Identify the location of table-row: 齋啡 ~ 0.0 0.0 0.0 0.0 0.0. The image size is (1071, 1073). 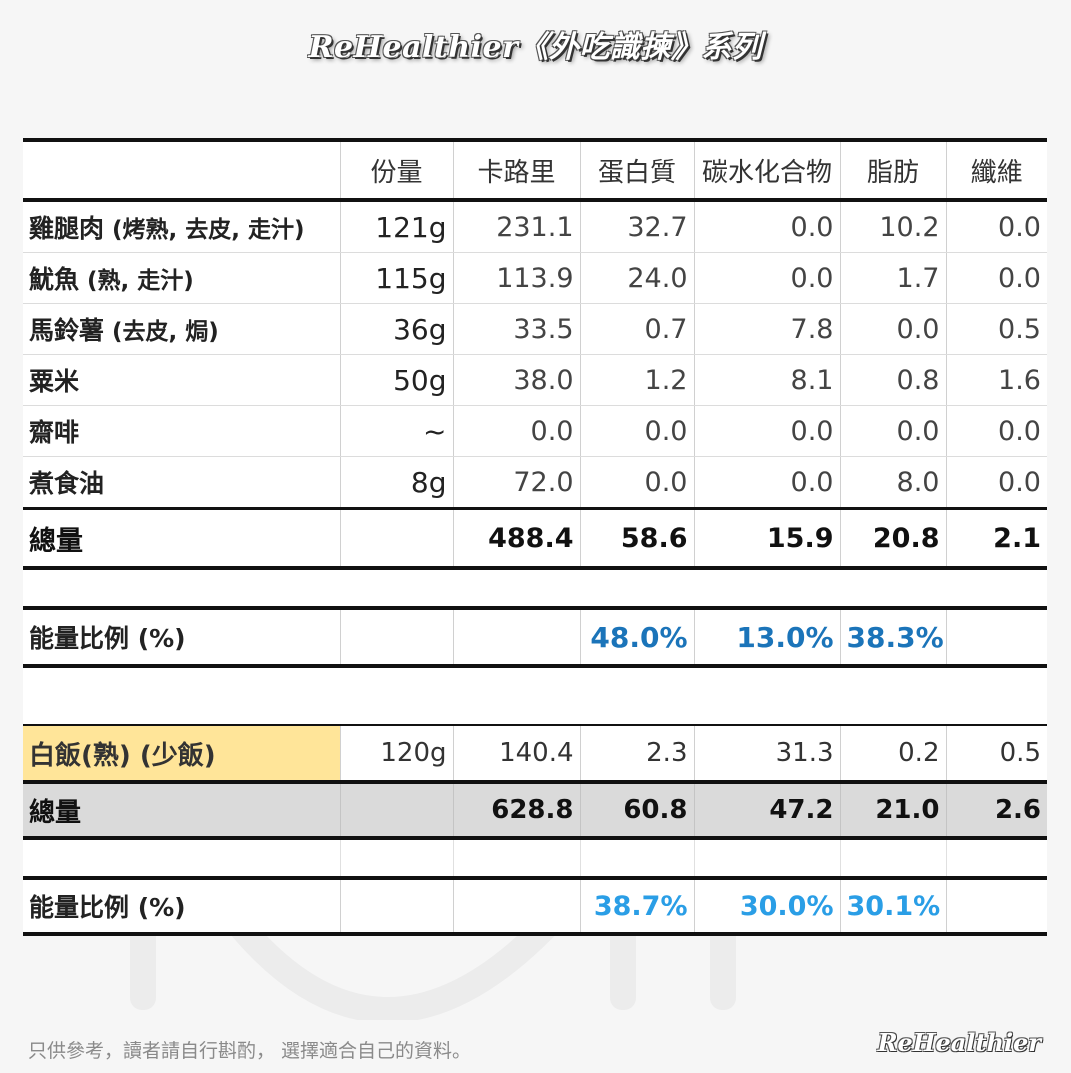
(535, 431).